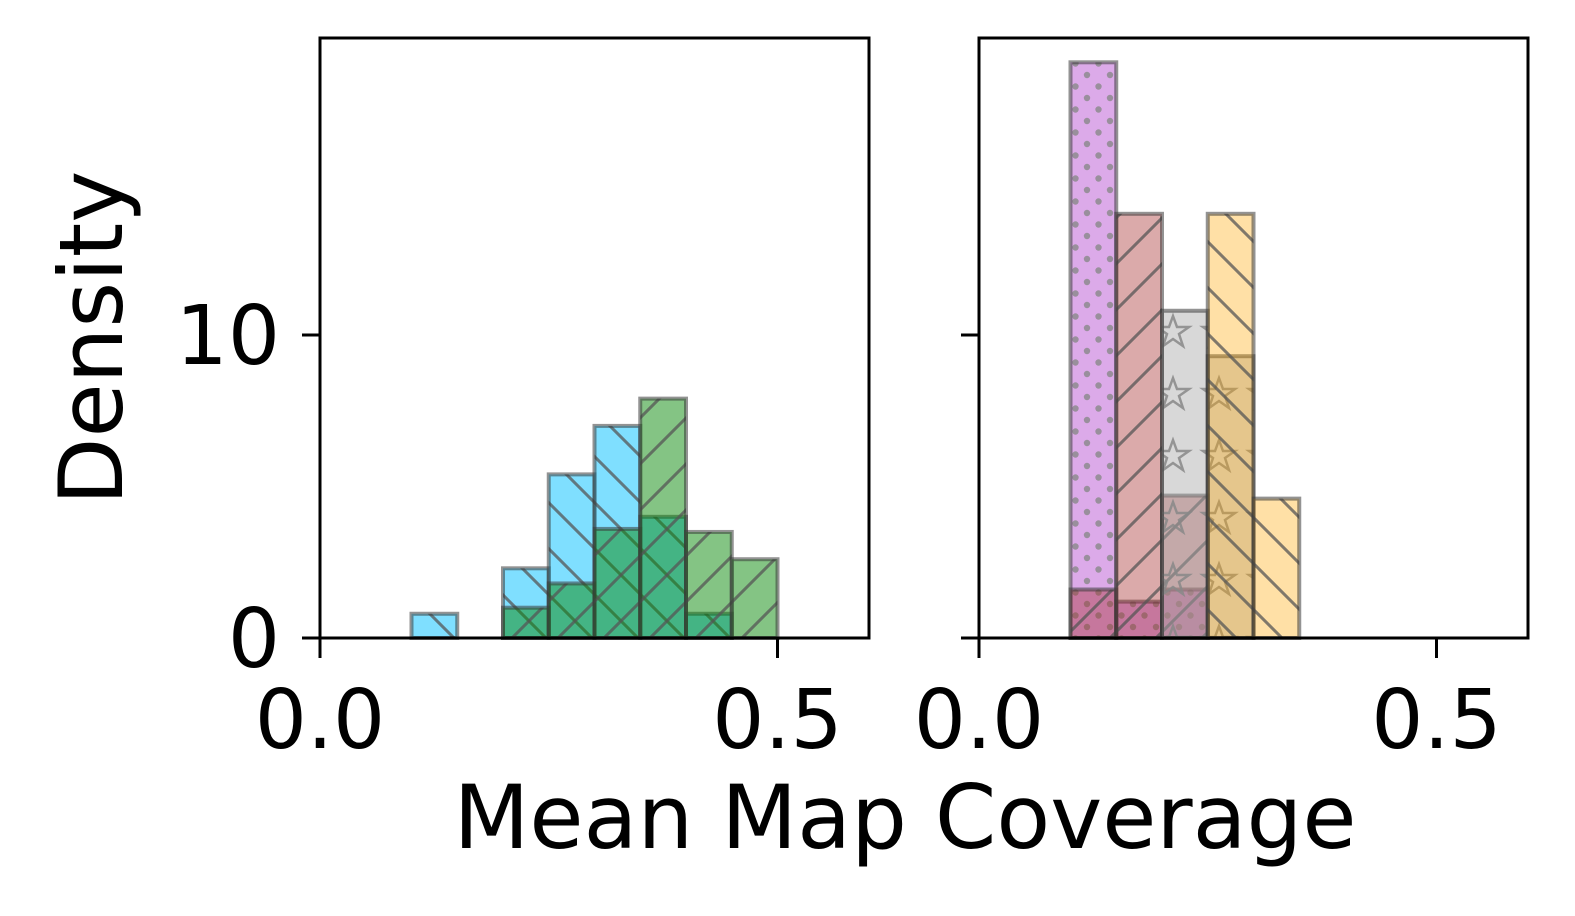 The image size is (1575, 916). What do you see at coordinates (254, 639) in the screenshot?
I see `y-tick-label: 0` at bounding box center [254, 639].